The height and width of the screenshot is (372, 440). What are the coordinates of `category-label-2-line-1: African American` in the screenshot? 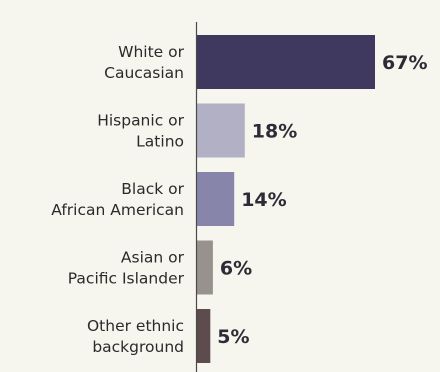 It's located at (117, 210).